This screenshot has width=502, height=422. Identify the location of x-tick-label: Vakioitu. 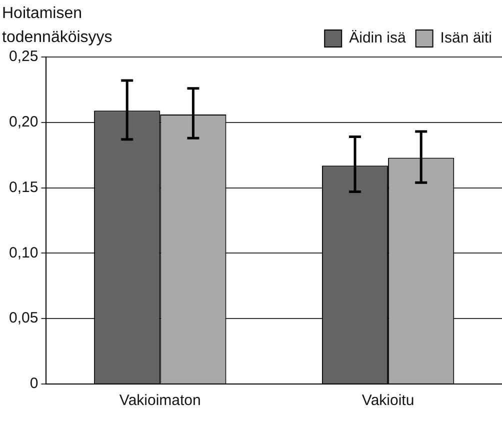
(388, 401).